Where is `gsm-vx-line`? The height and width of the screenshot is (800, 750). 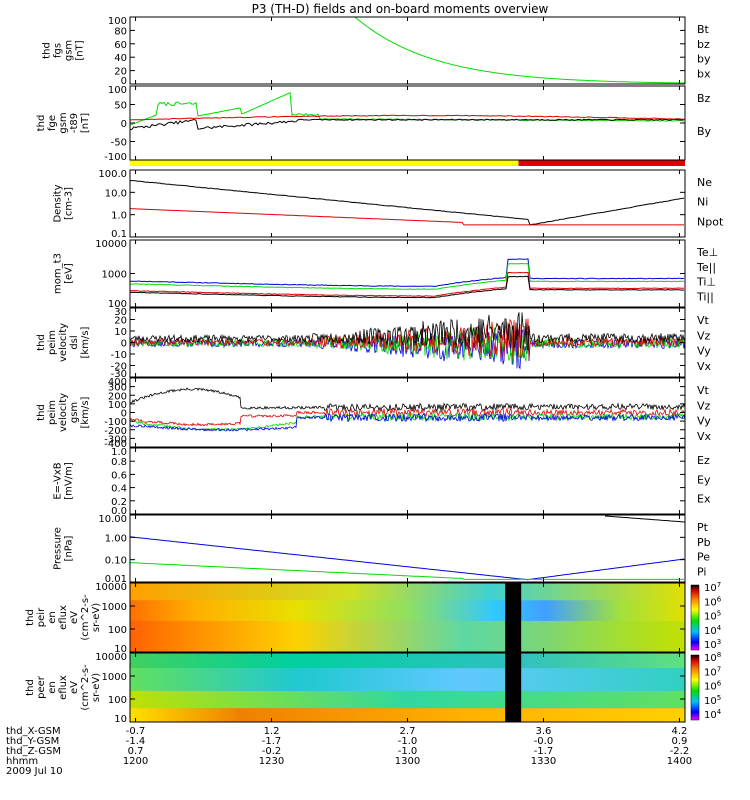
gsm-vx-line is located at coordinates (407, 422).